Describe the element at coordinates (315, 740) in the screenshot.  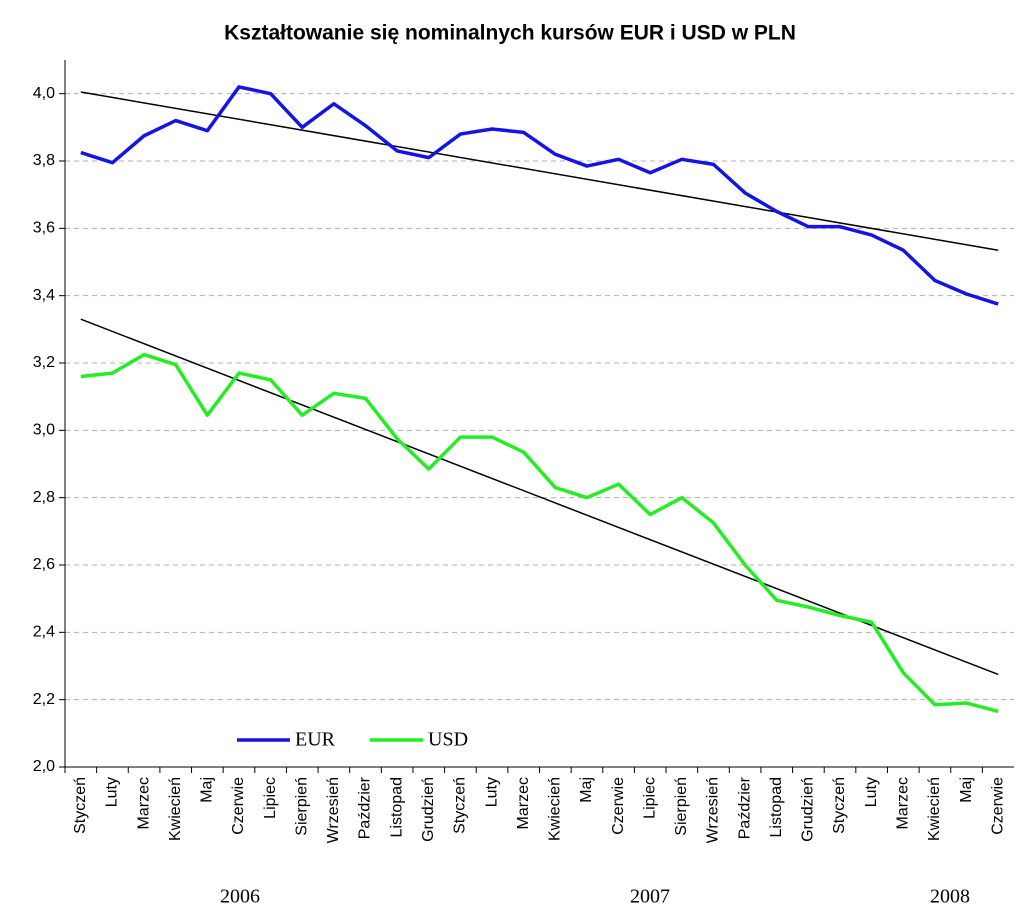
I see `legend-label: EUR` at that location.